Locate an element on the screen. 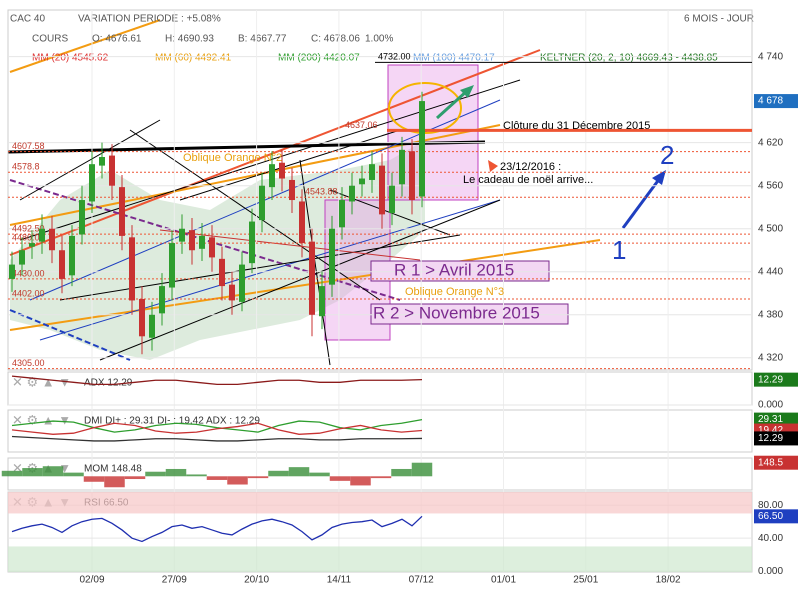 The height and width of the screenshot is (592, 809). panel-icons: ✕ ⚙ ▲ ▼ is located at coordinates (41, 419).